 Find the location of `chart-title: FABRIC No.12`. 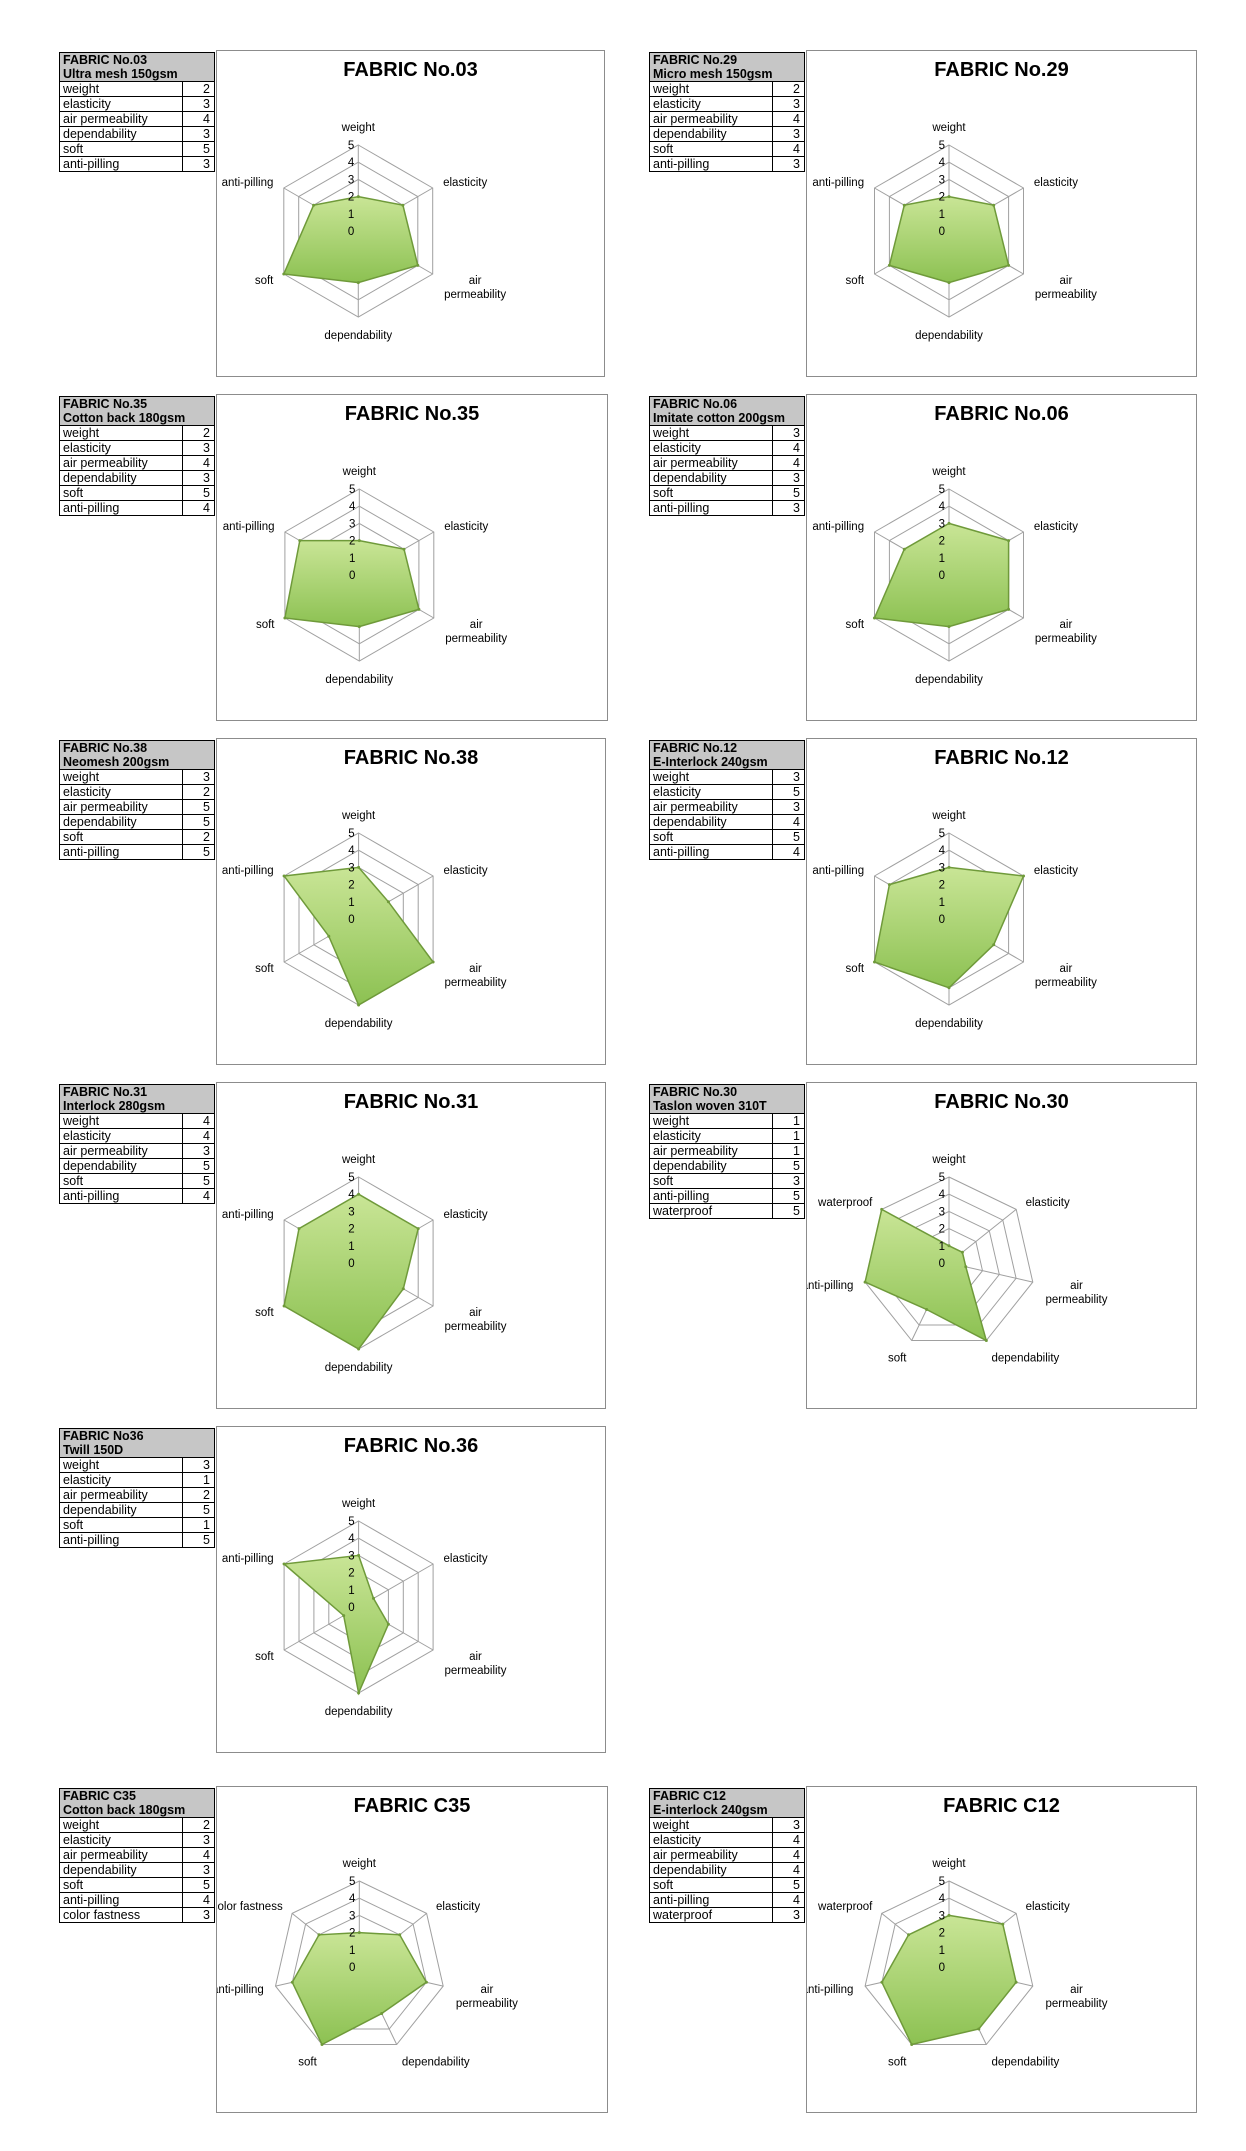

chart-title: FABRIC No.12 is located at coordinates (1001, 758).